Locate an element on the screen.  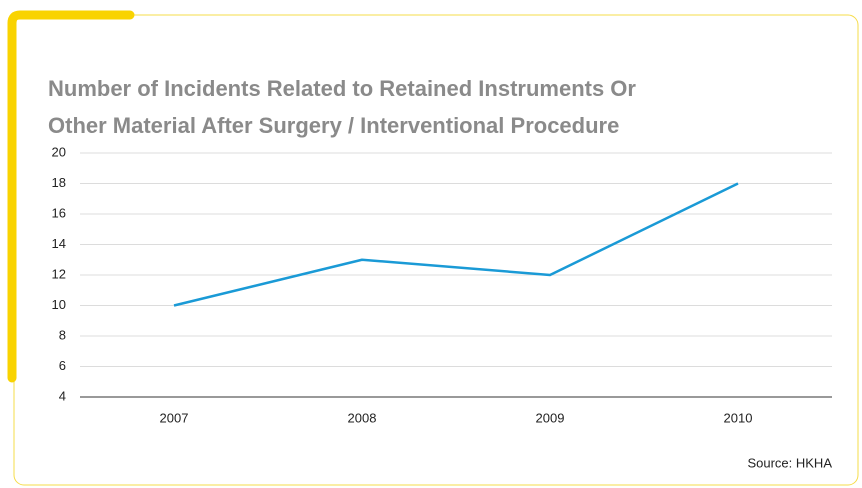
y-tick-label: 6 is located at coordinates (62, 365).